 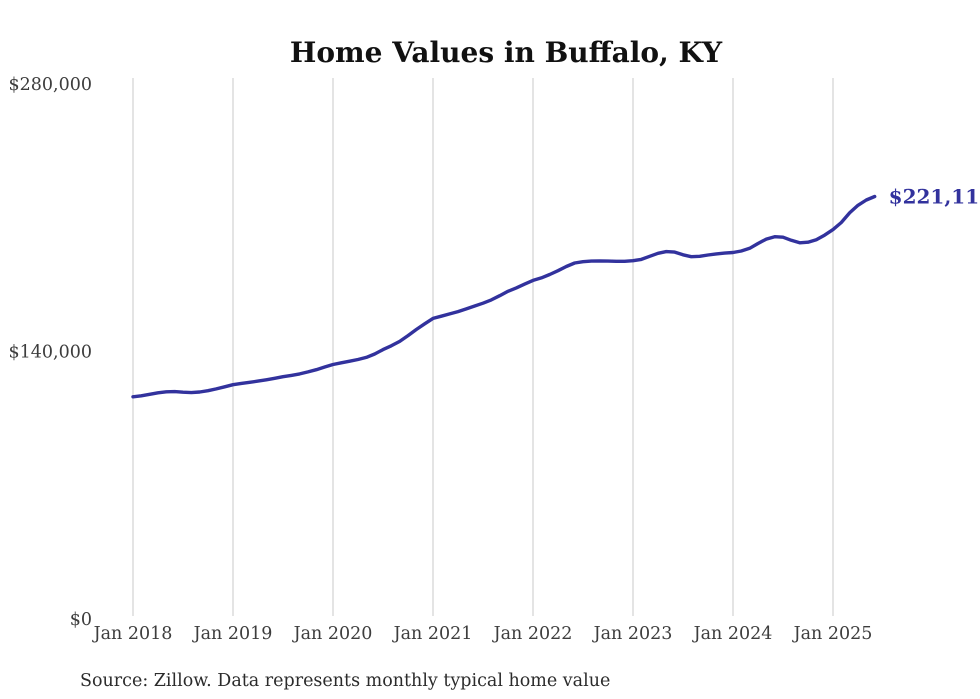 What do you see at coordinates (132, 634) in the screenshot?
I see `x-tick-label: Jan 2018` at bounding box center [132, 634].